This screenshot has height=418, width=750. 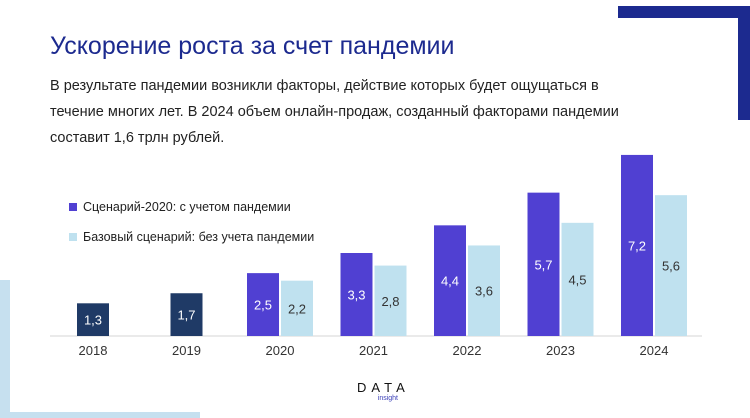 I want to click on decor-top-right-corner, so click(x=684, y=63).